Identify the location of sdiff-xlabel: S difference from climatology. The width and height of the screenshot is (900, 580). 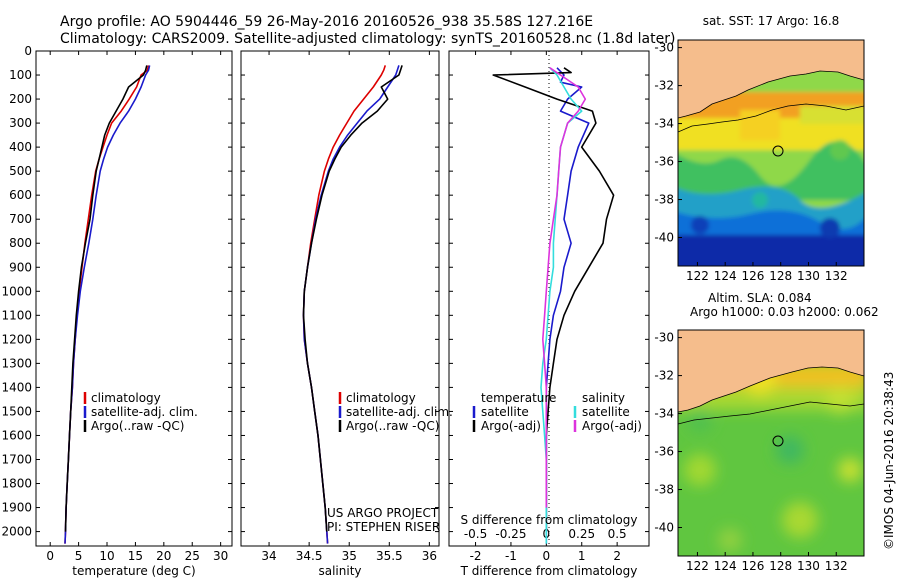
(549, 520).